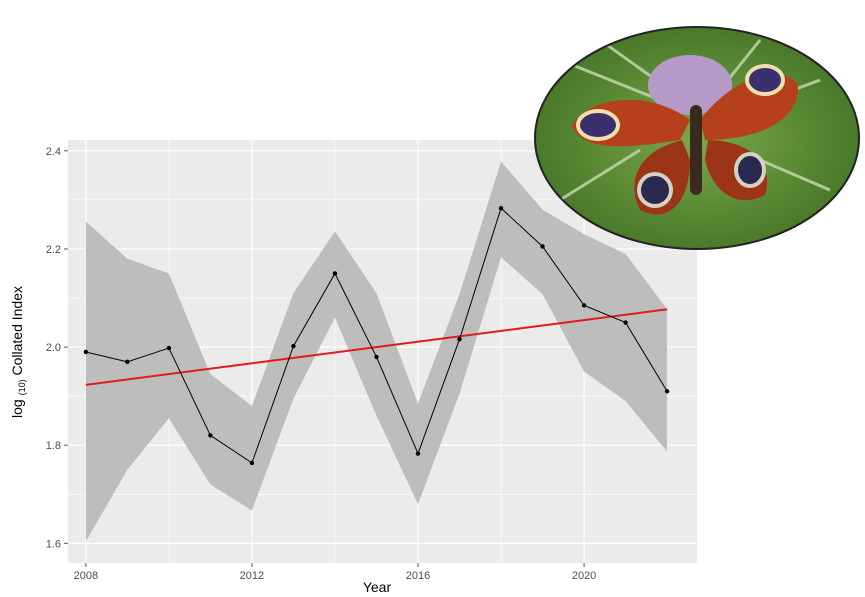  I want to click on x-axis-title: Year, so click(377, 587).